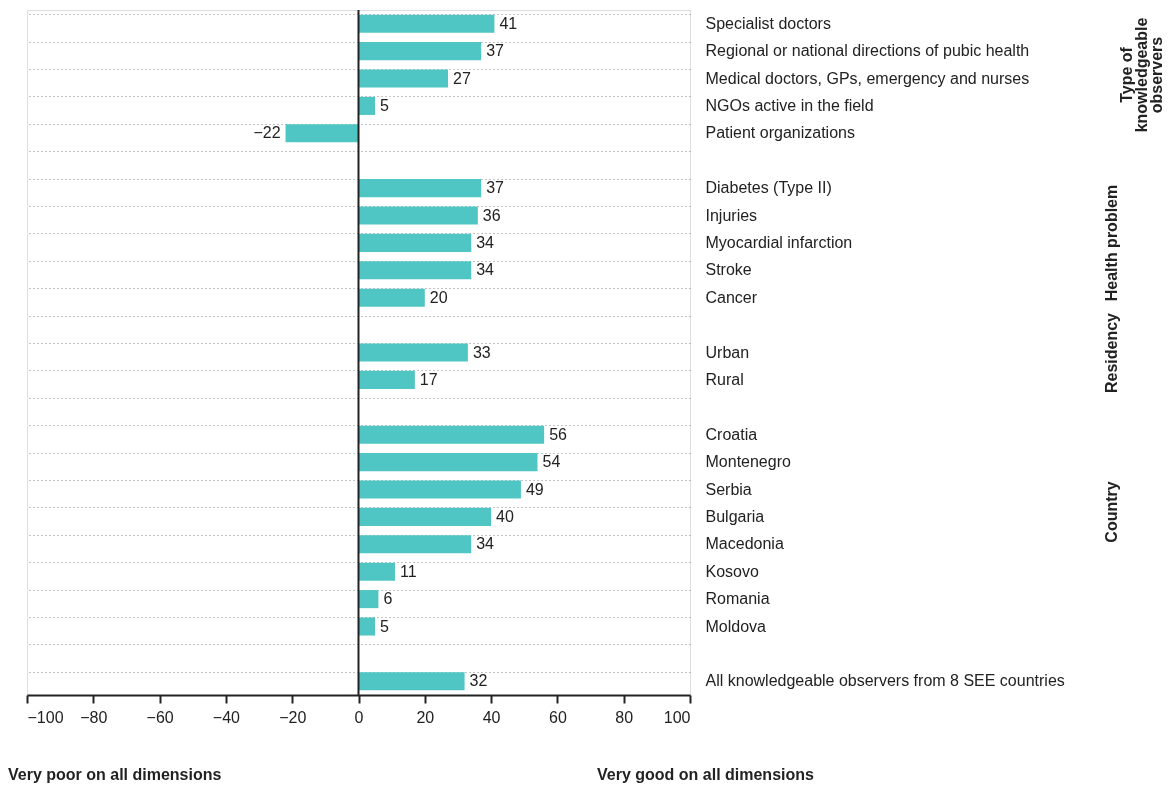  Describe the element at coordinates (735, 516) in the screenshot. I see `y-tick-label: Bulgaria` at that location.